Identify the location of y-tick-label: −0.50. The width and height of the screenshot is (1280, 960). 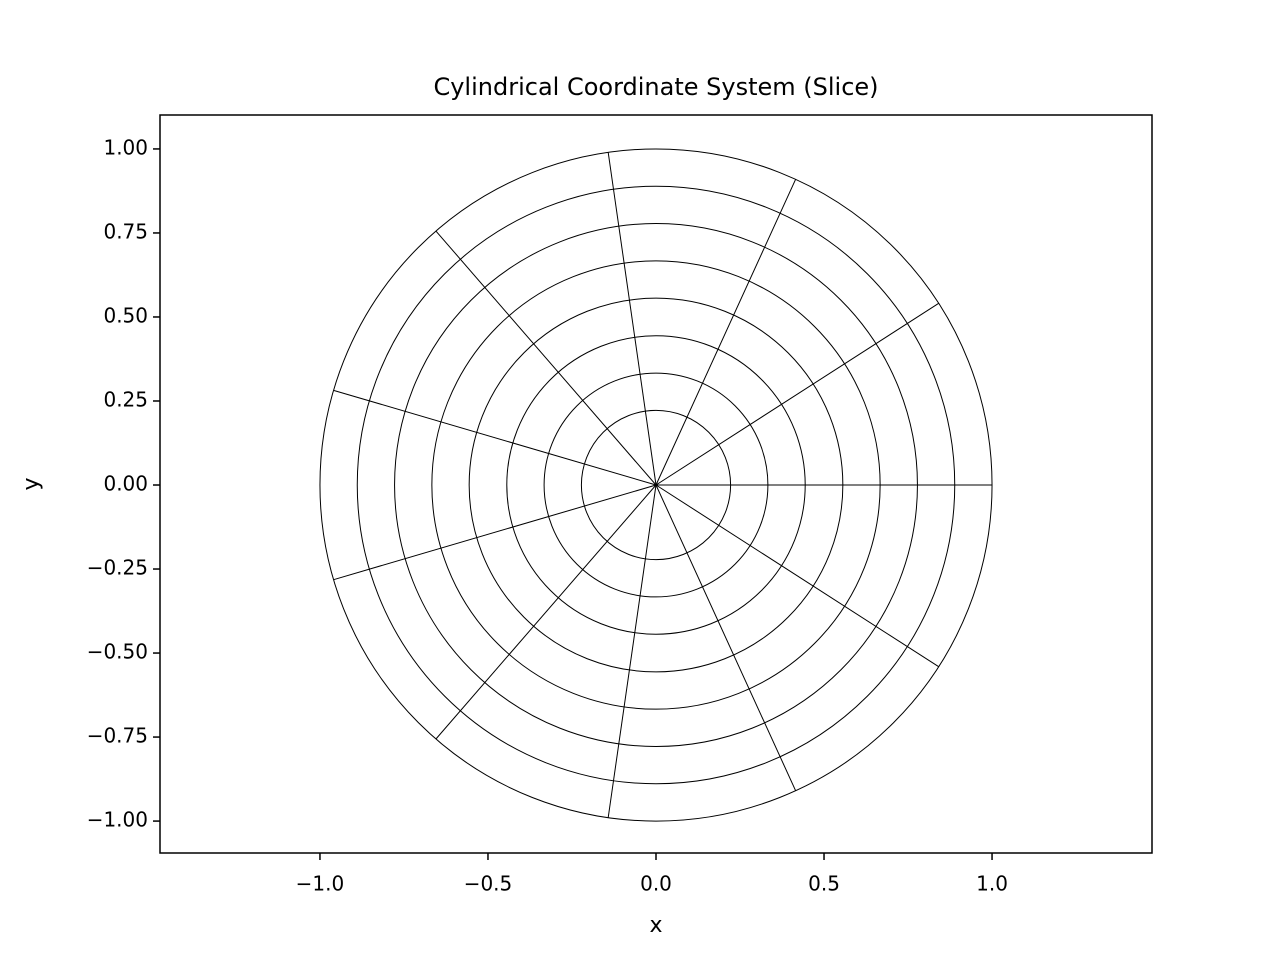
(117, 652).